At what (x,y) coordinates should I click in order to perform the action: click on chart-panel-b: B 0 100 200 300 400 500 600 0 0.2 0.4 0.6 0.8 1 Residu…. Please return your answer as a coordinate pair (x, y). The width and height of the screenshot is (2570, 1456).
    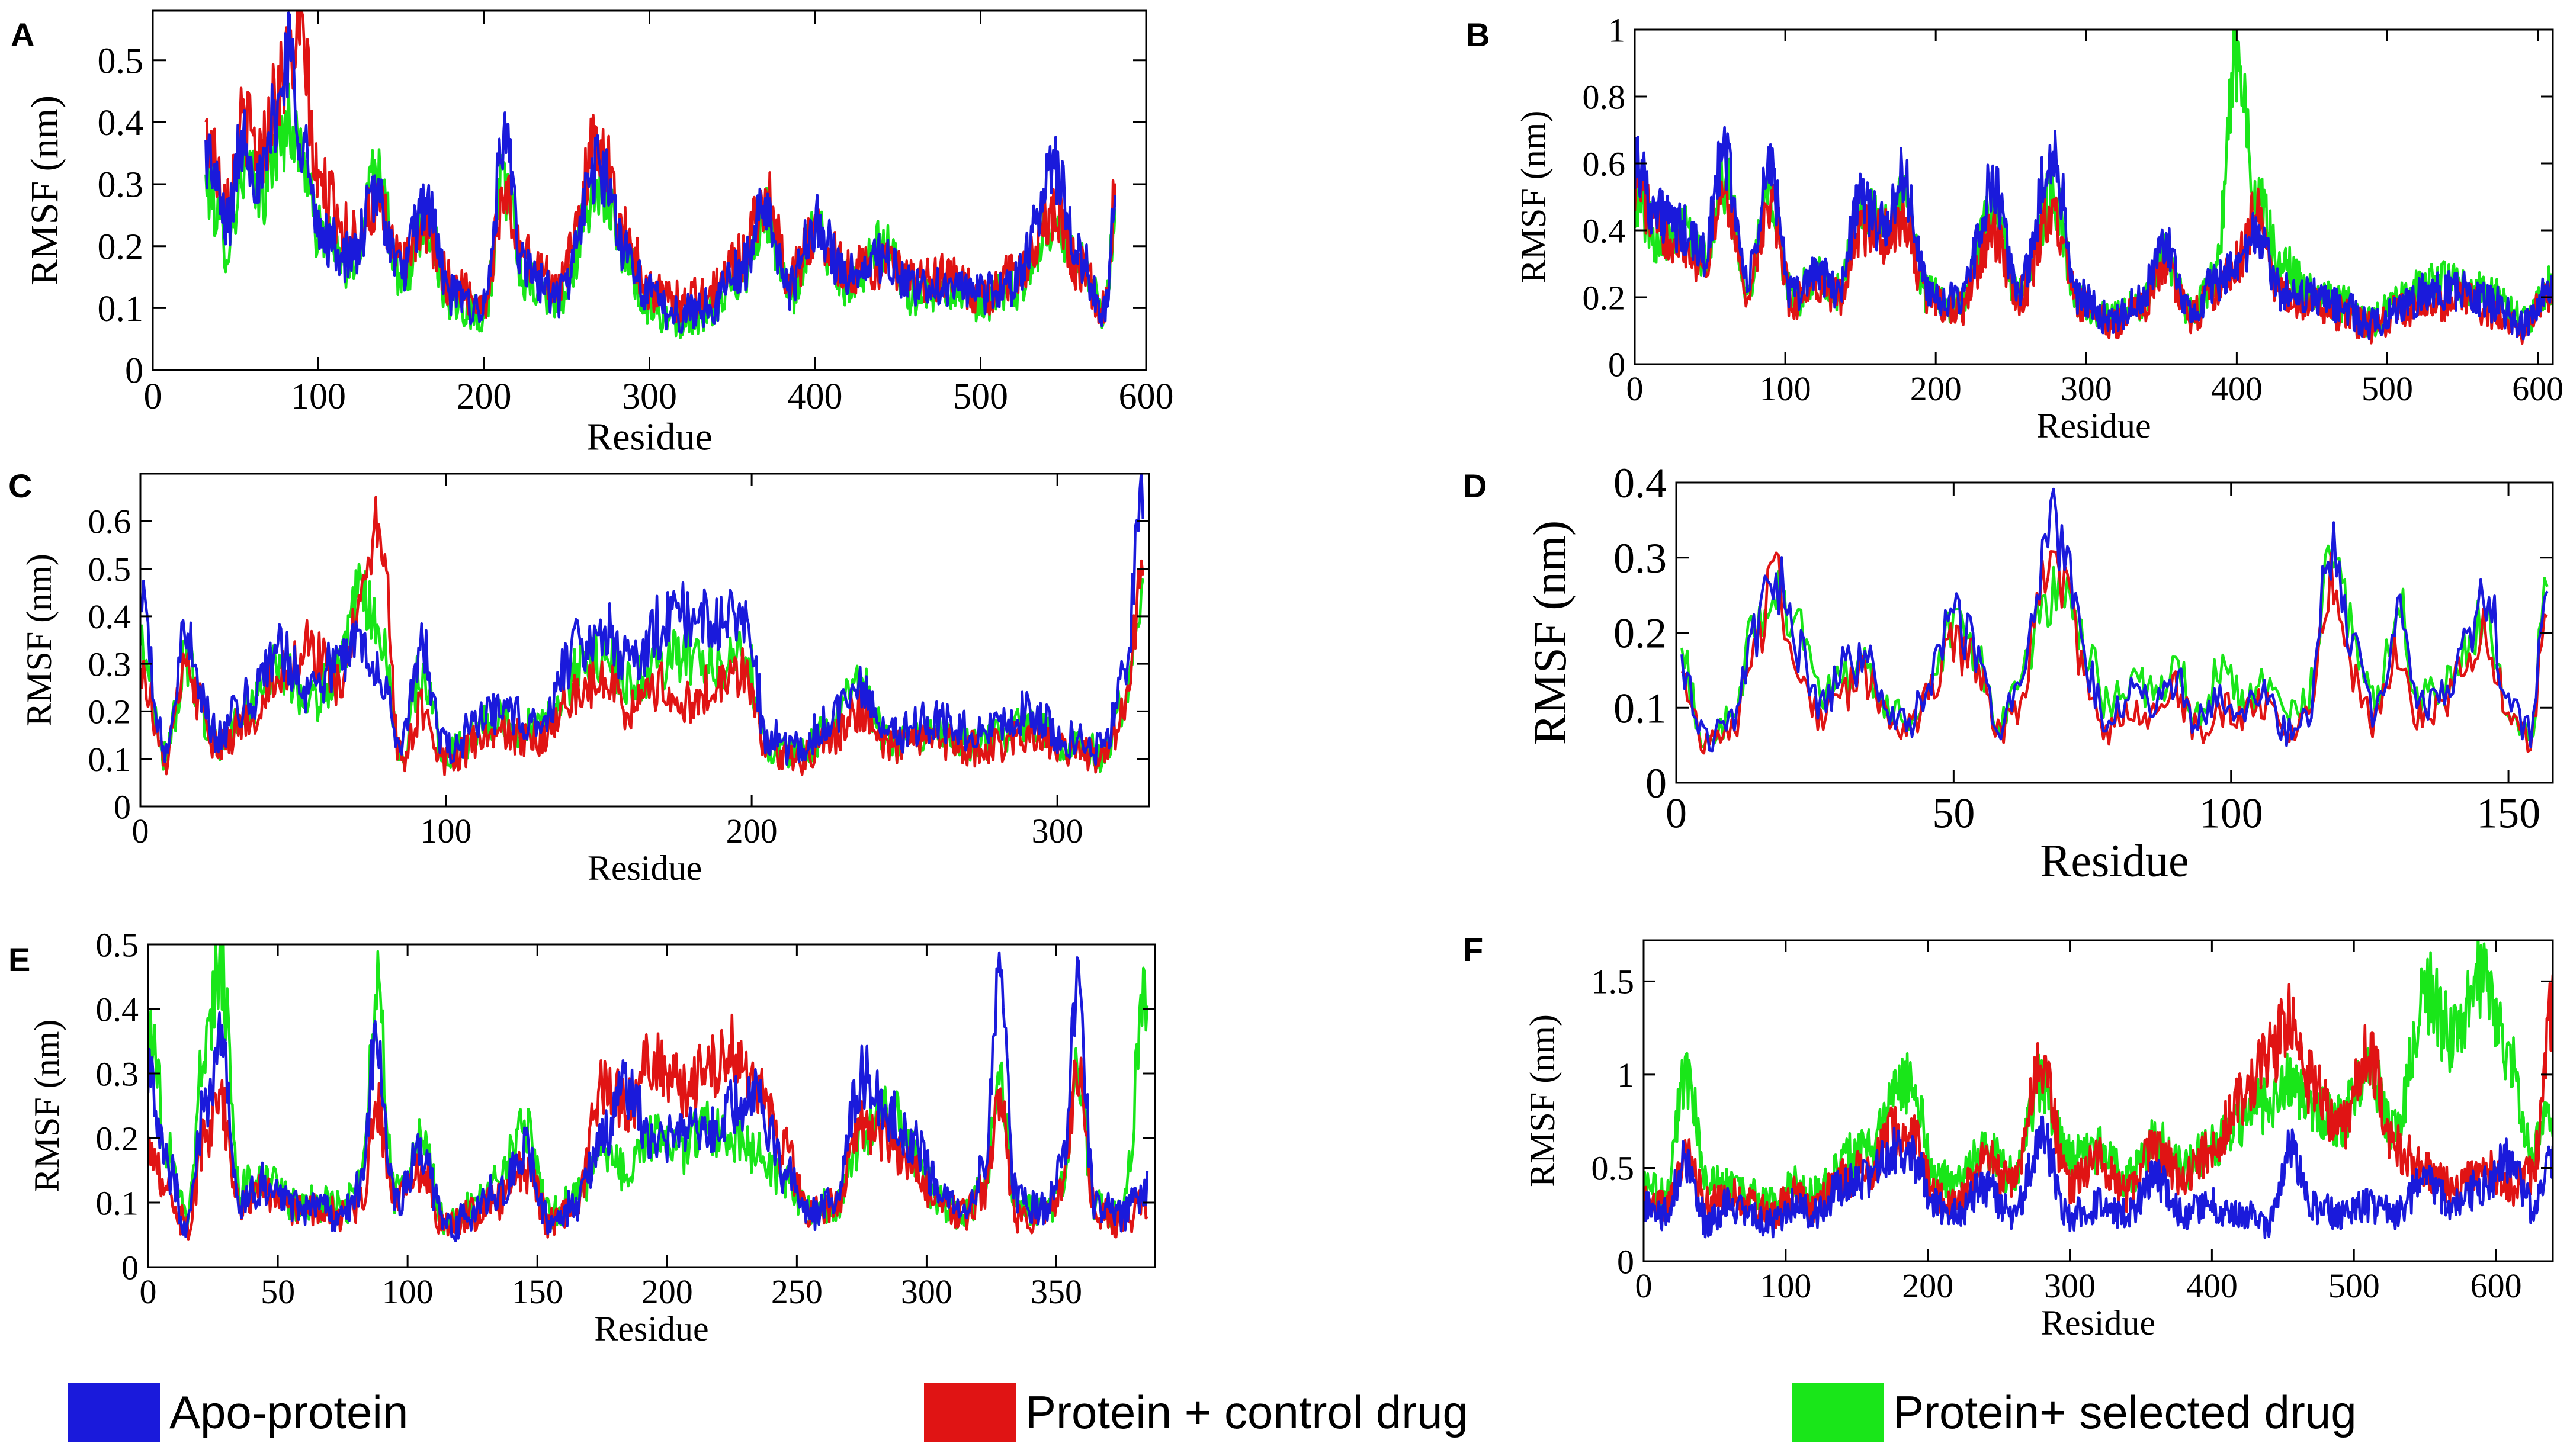
    Looking at the image, I should click on (2015, 228).